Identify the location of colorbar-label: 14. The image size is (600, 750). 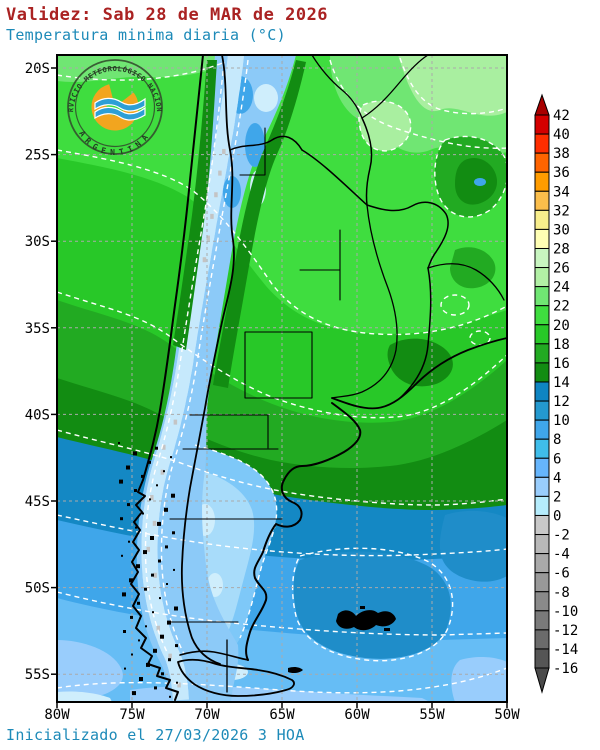
(561, 383).